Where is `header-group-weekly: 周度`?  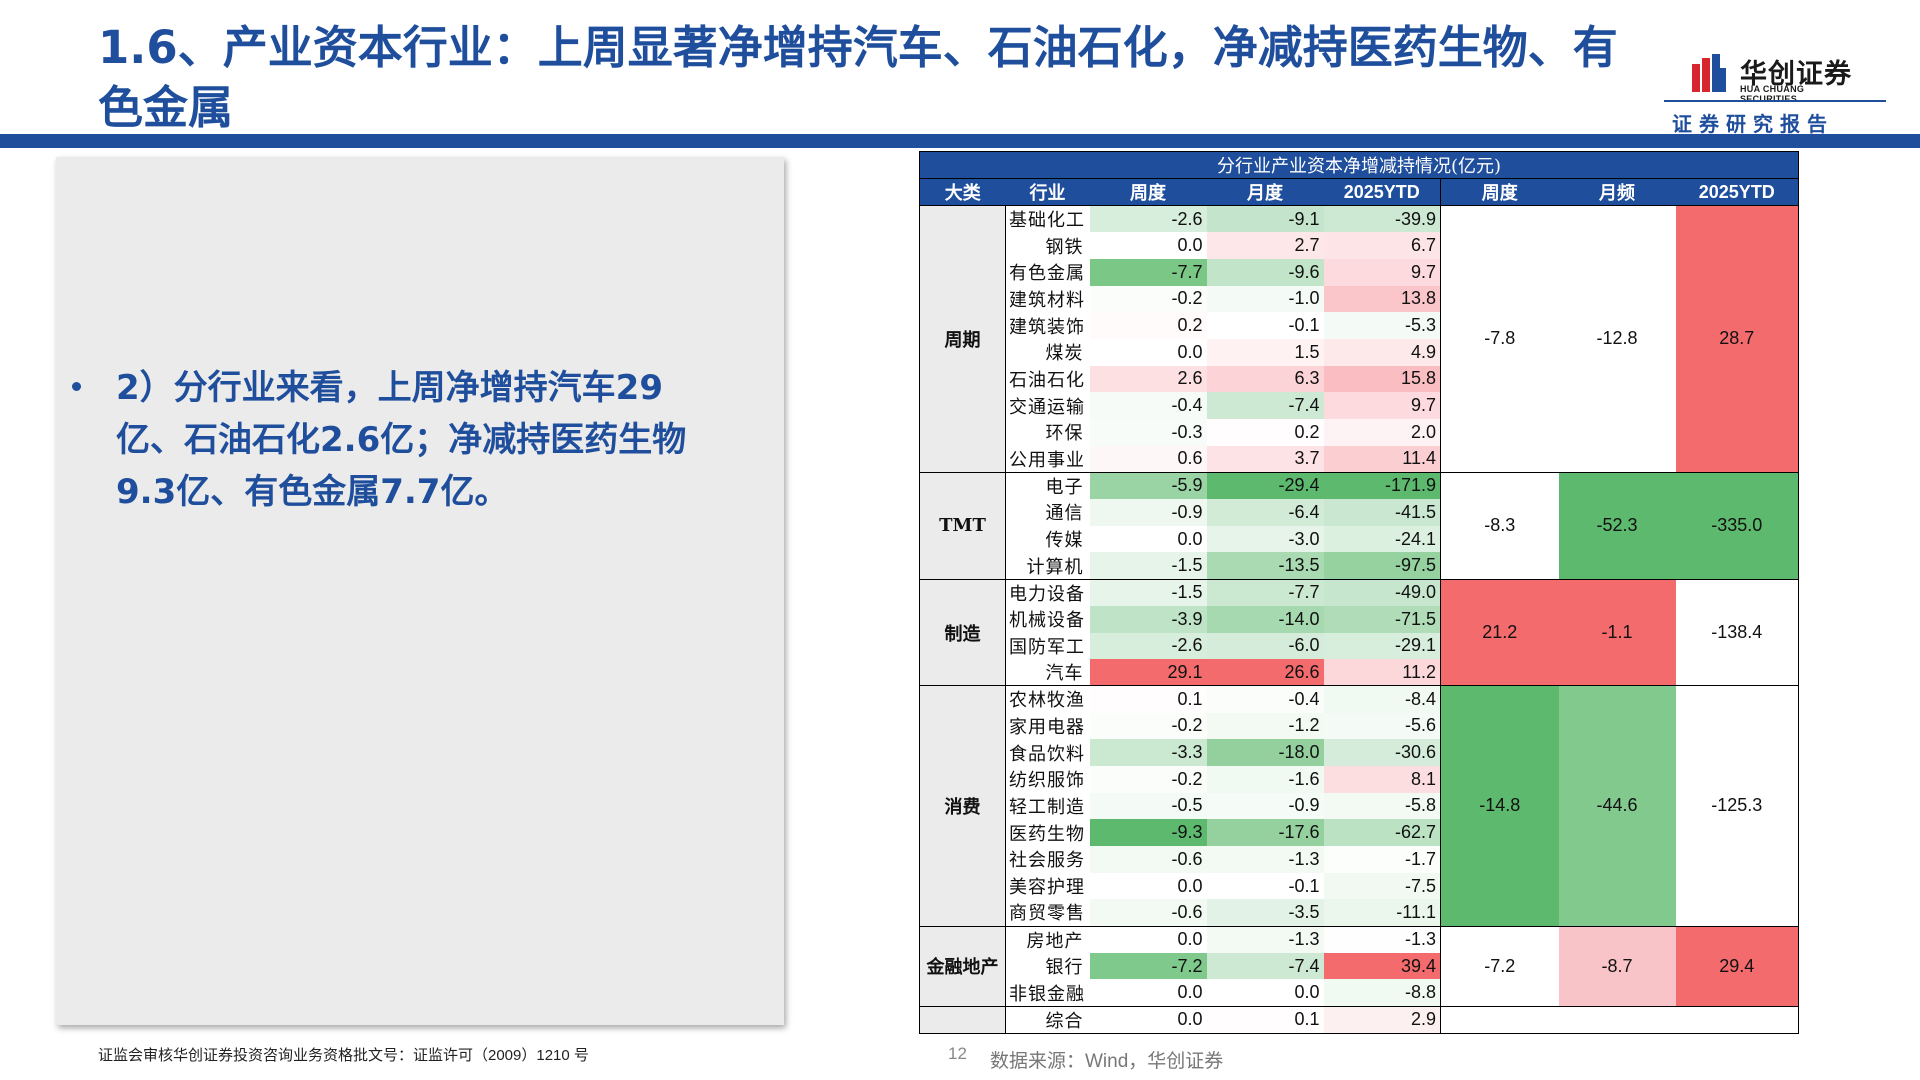 header-group-weekly: 周度 is located at coordinates (1499, 192).